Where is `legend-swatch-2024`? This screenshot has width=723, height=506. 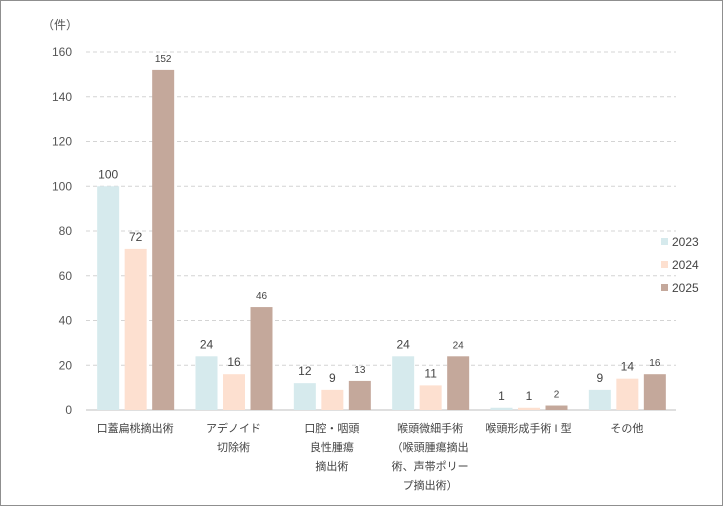 legend-swatch-2024 is located at coordinates (664, 264).